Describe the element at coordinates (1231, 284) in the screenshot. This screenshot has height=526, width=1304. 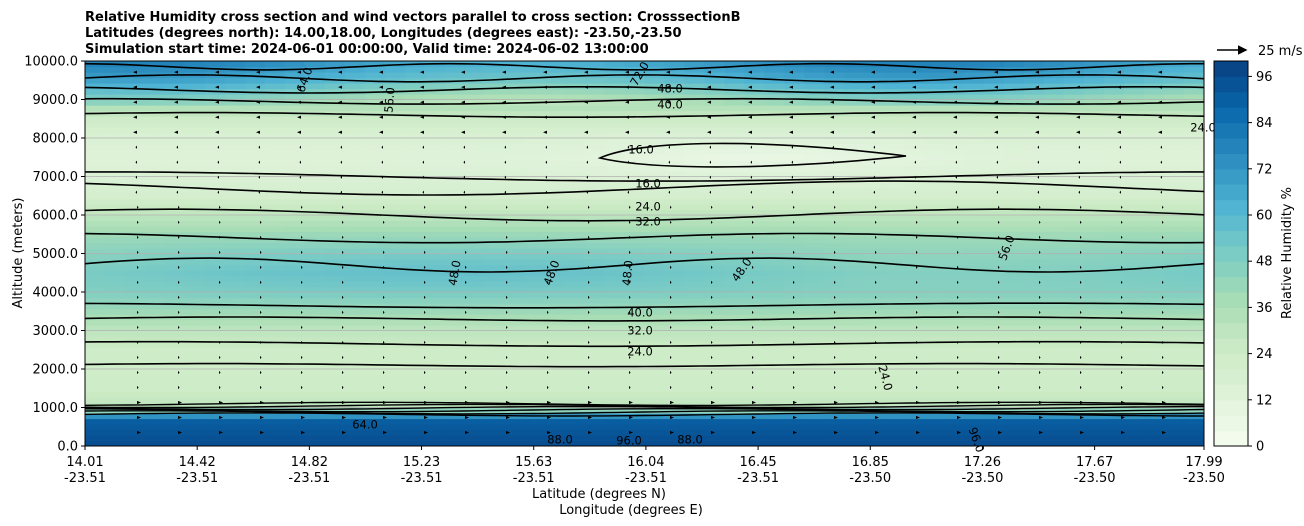
I see `colorbar-band` at that location.